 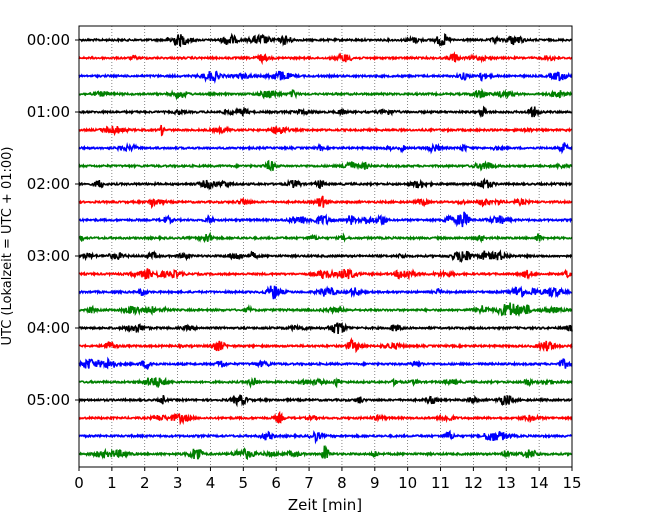 What do you see at coordinates (178, 483) in the screenshot?
I see `x-tick-label: 3` at bounding box center [178, 483].